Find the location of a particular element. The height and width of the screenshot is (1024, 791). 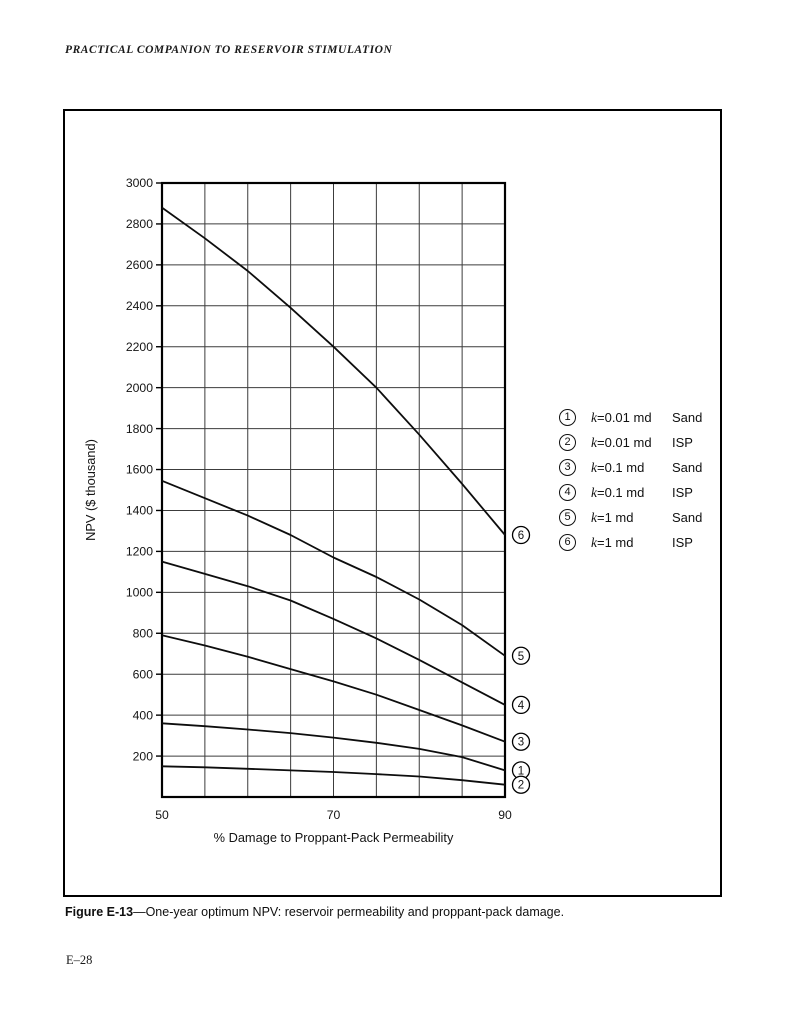

y-tick-label: 2800 is located at coordinates (139, 224).